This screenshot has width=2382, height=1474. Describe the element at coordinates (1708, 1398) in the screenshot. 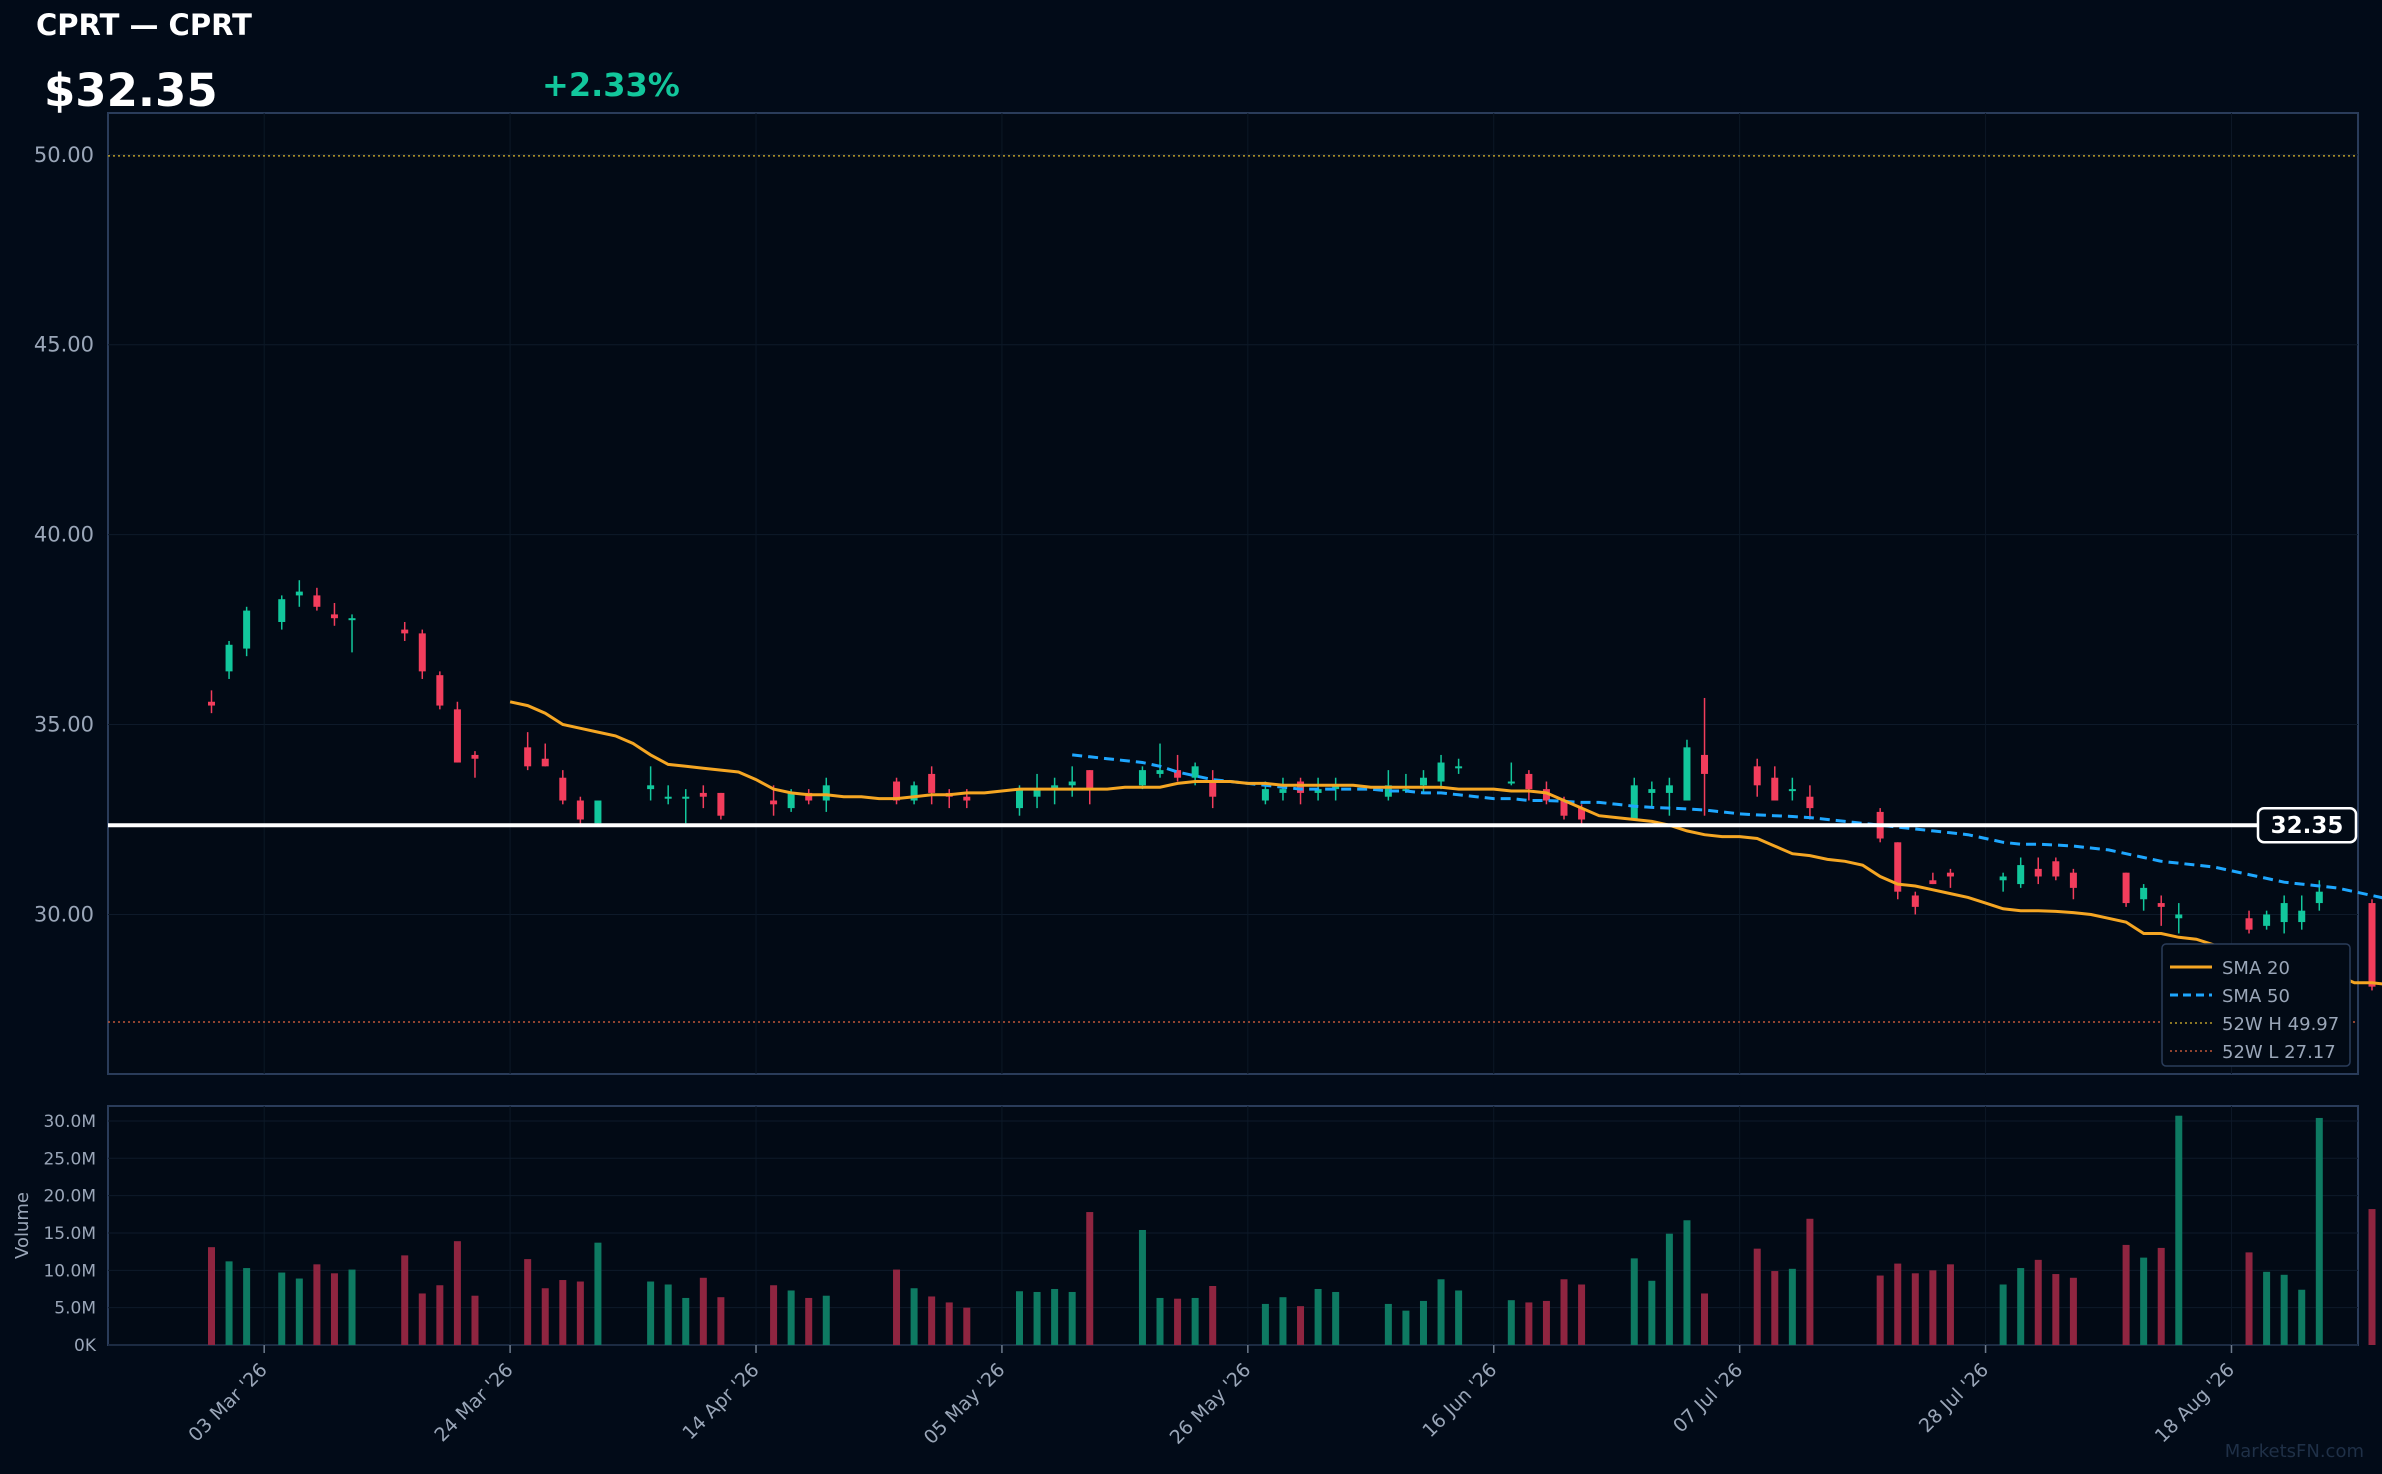

I see `x-tick-label: 07 Jul '26` at that location.